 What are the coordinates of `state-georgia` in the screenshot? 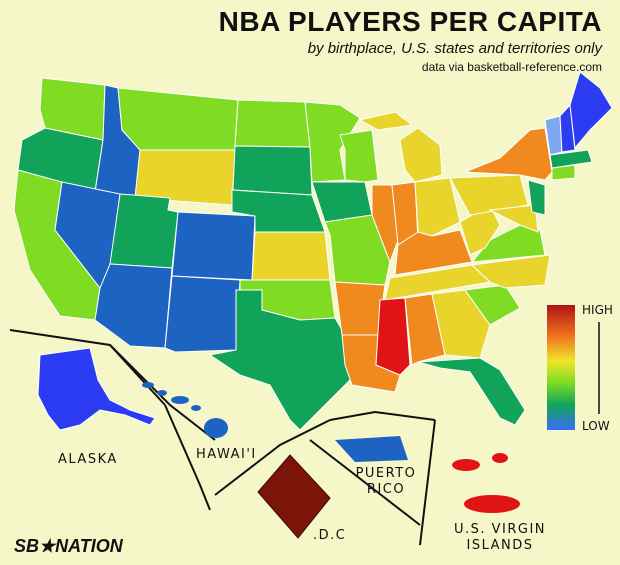 It's located at (461, 324).